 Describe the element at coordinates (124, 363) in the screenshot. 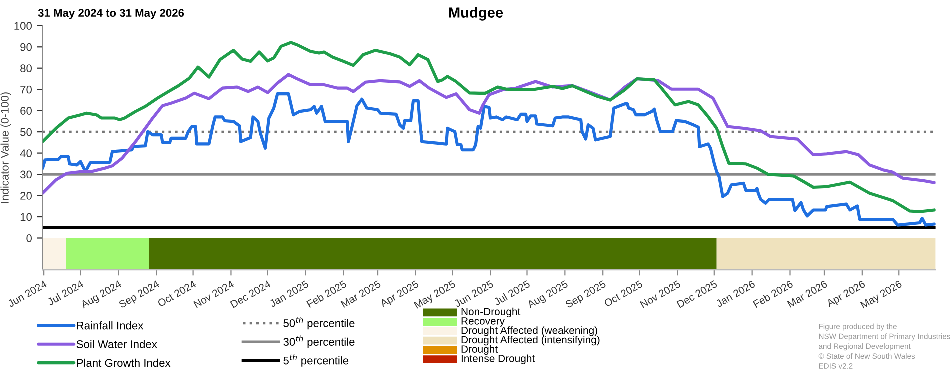

I see `legend-label: Plant Growth Index` at that location.